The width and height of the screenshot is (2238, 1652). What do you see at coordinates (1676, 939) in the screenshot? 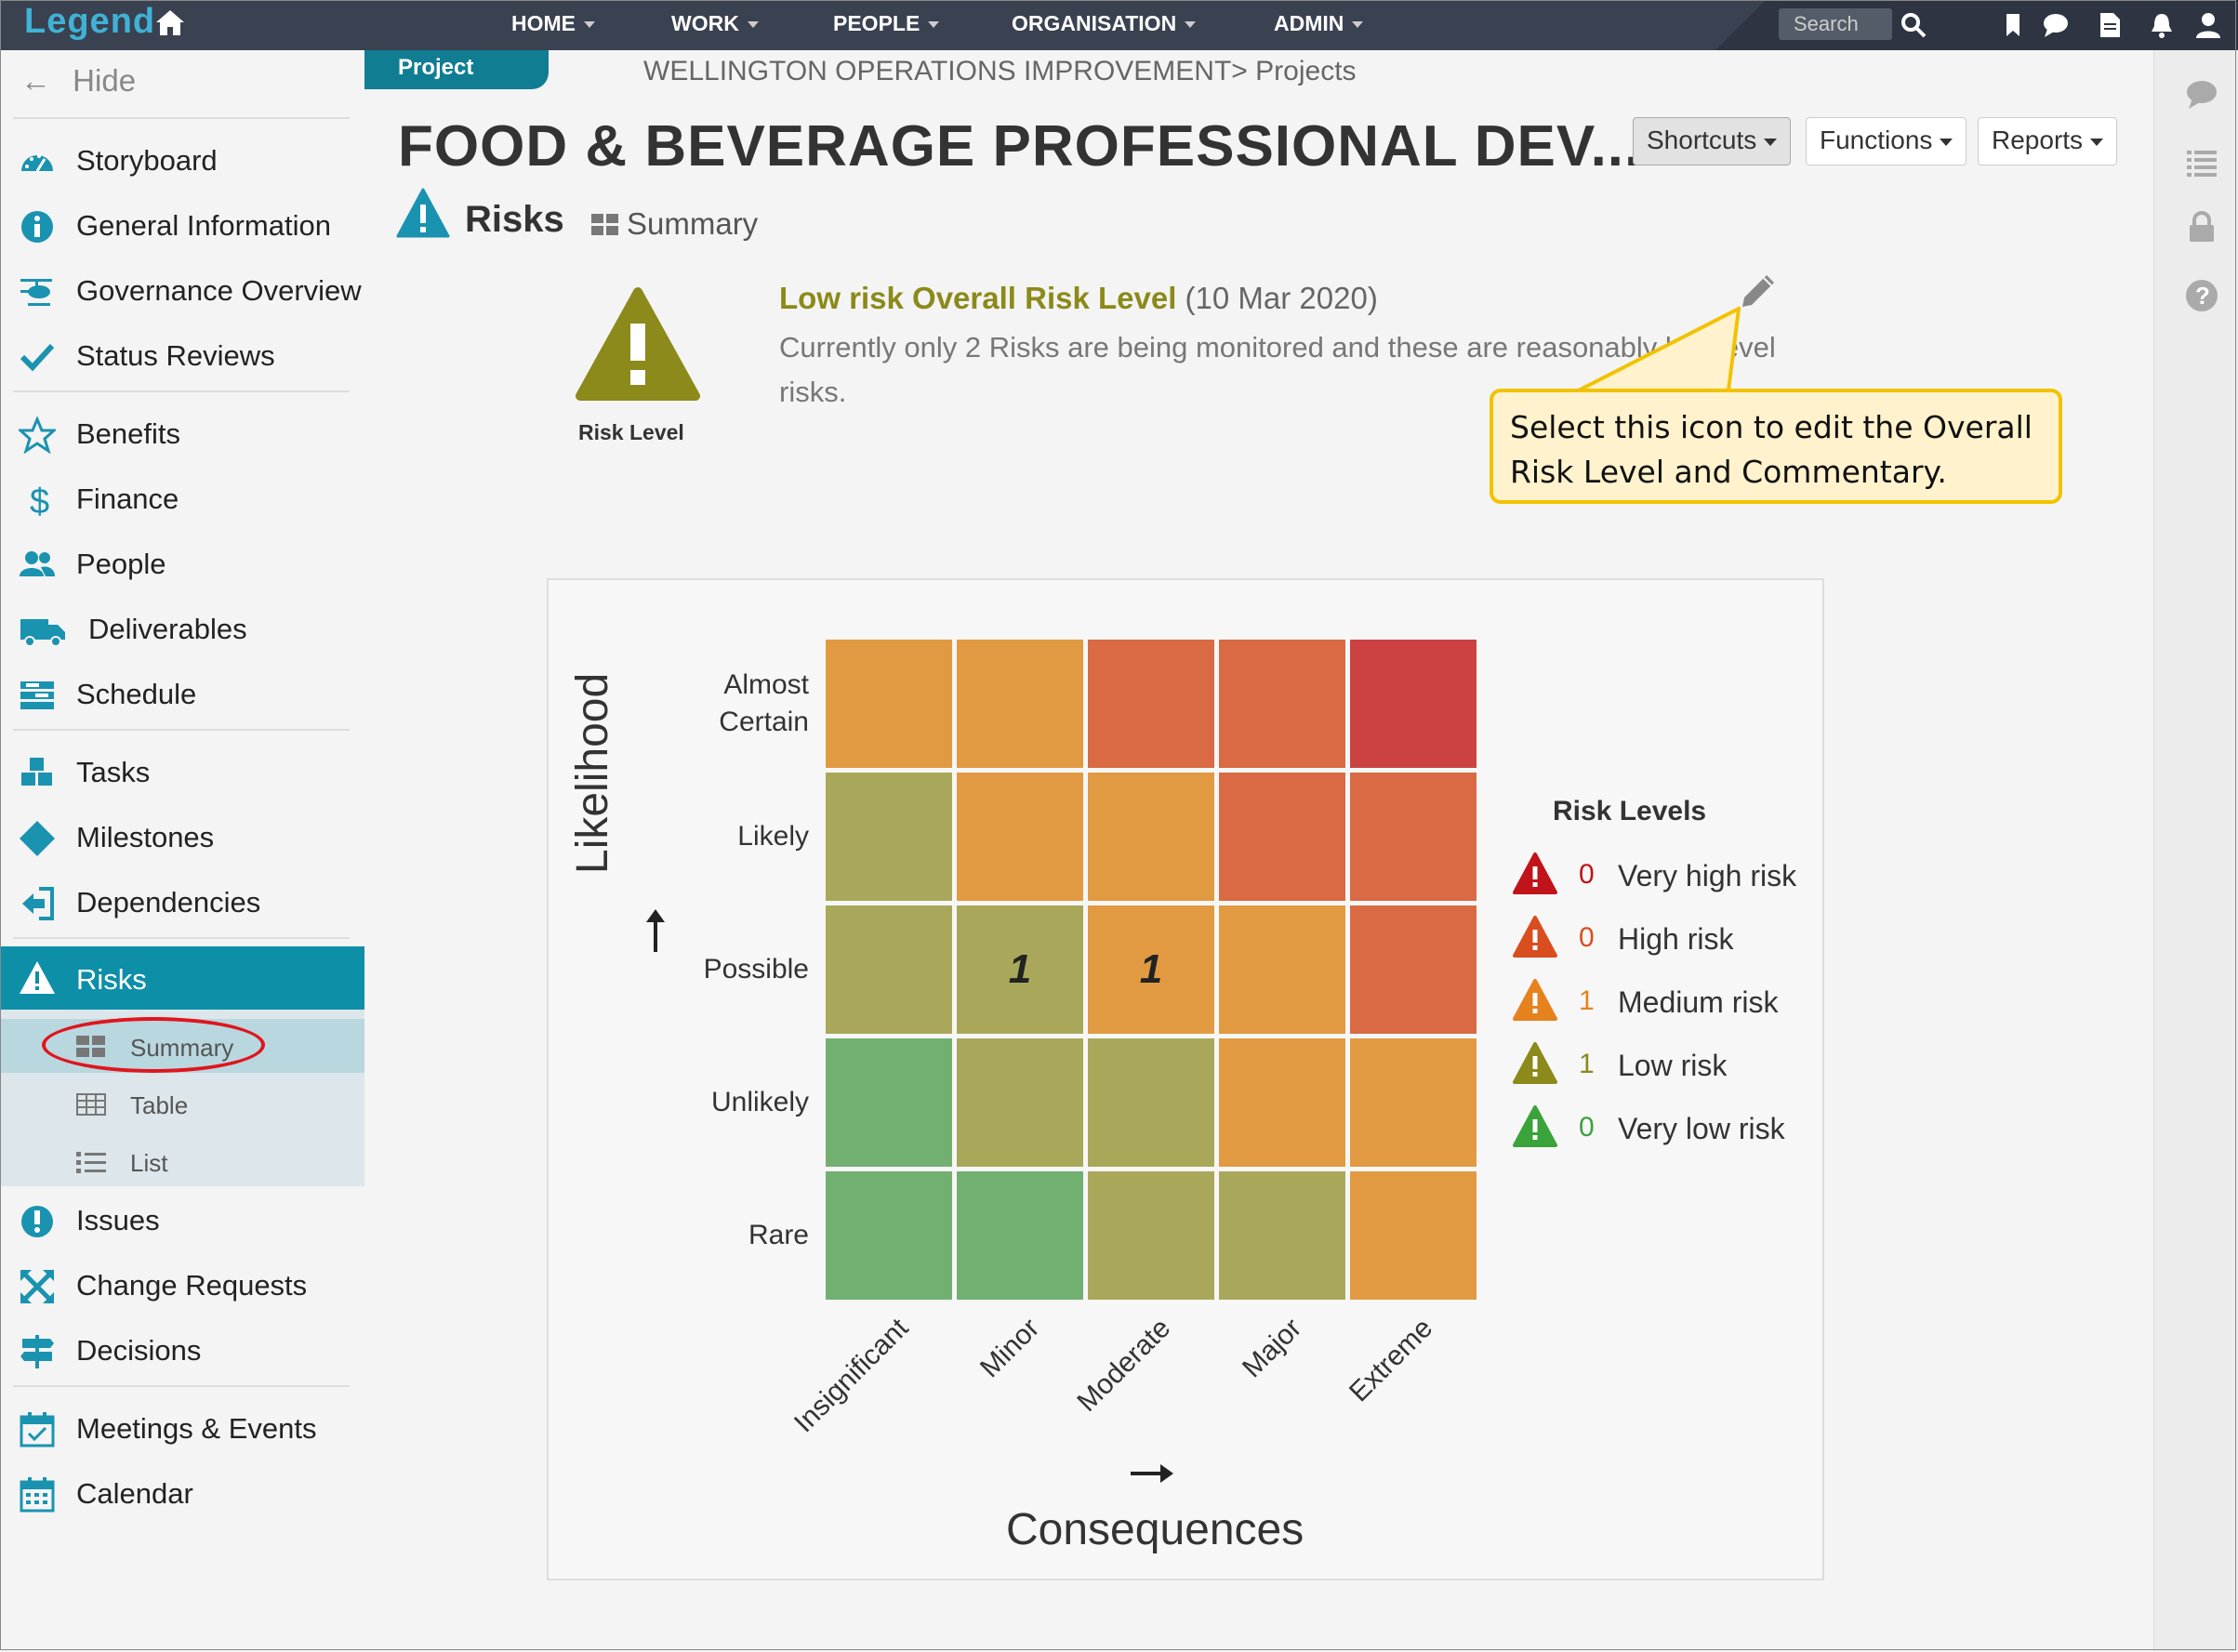
I see `legend-label: High risk` at bounding box center [1676, 939].